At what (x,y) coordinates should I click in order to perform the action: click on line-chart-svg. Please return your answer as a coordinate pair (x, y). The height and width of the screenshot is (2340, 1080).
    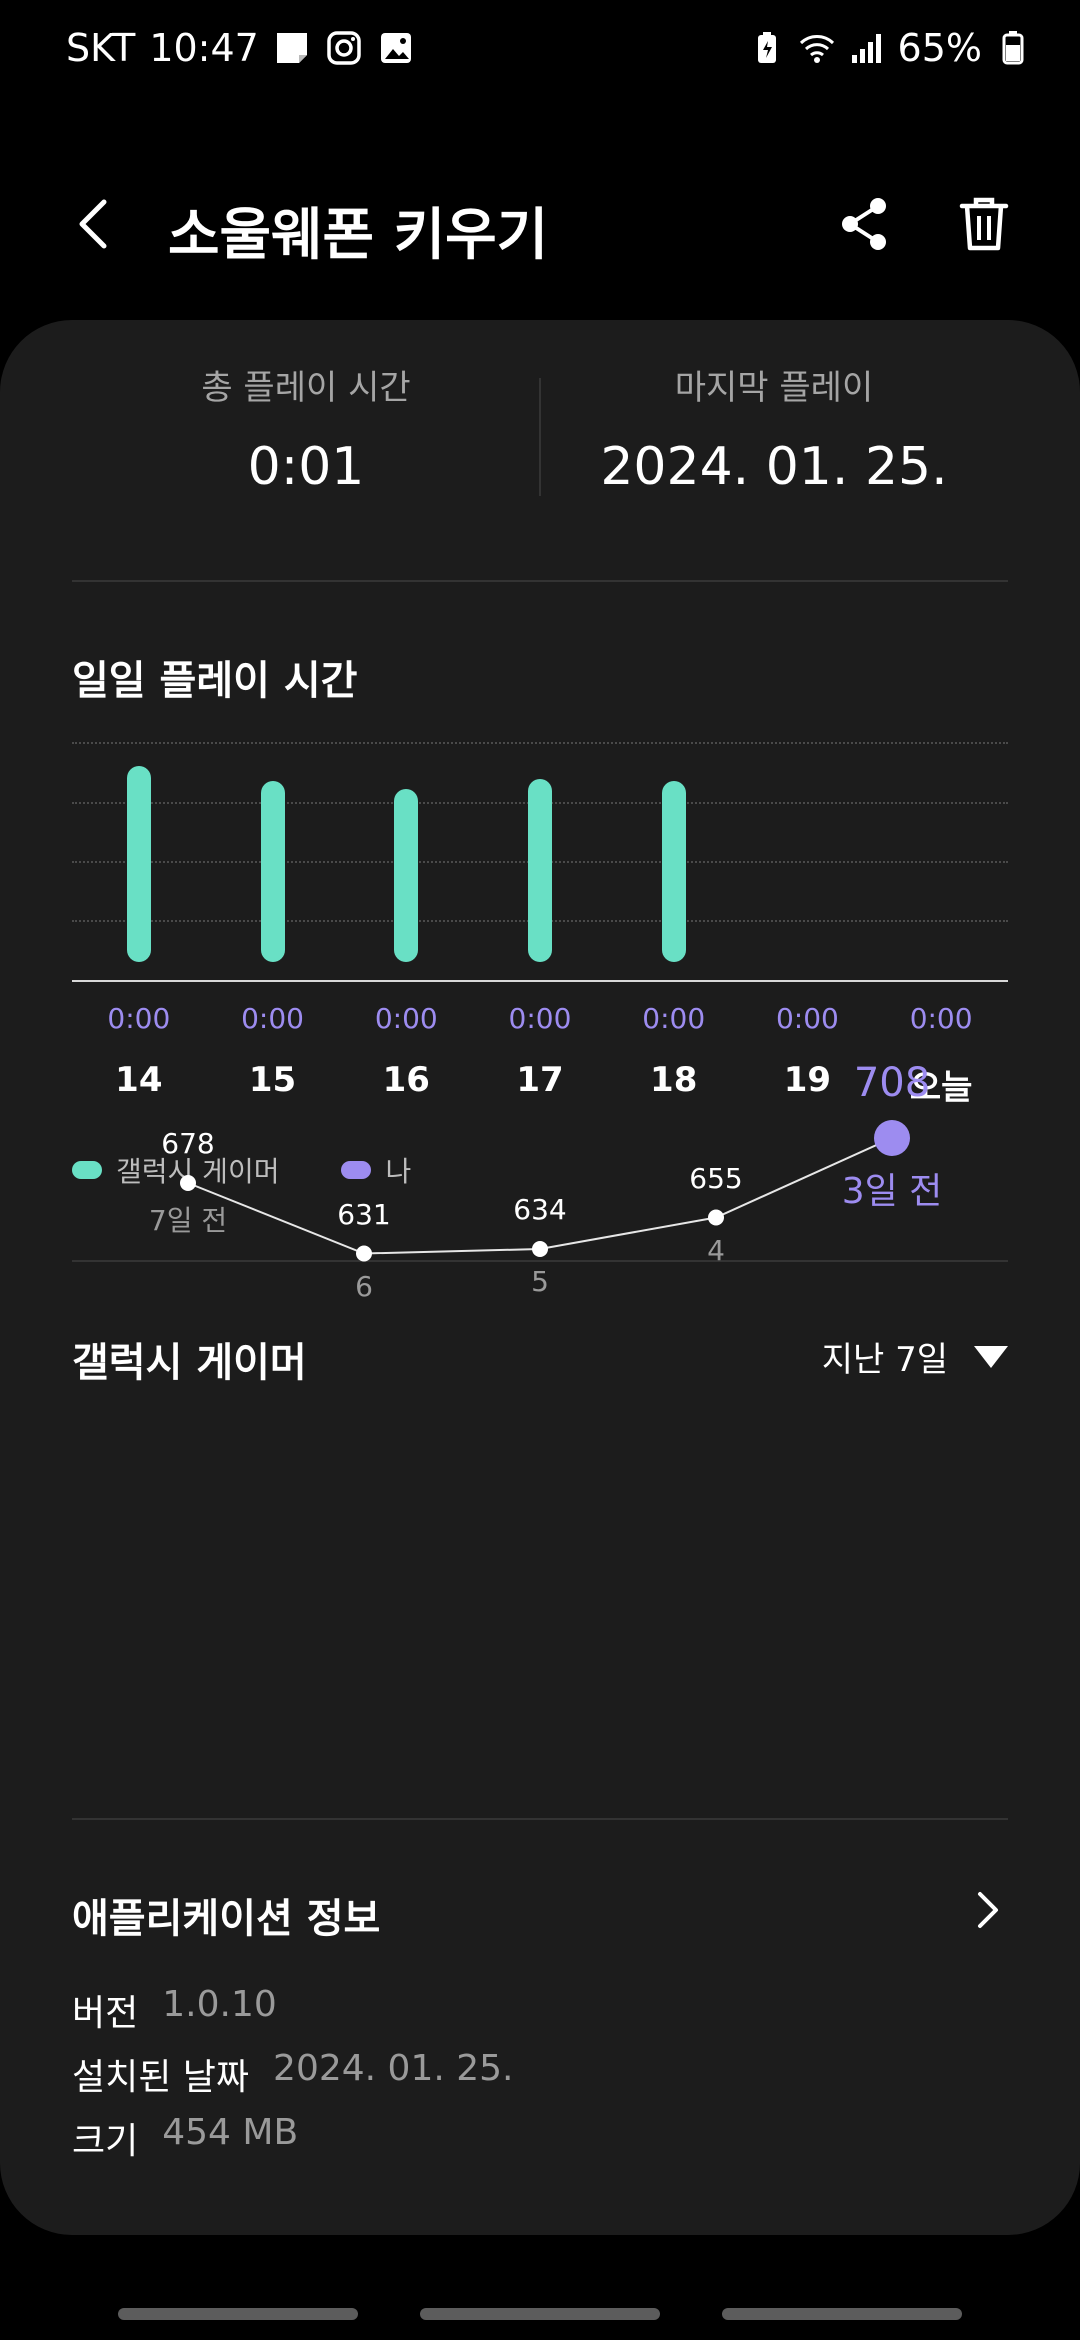
    Looking at the image, I should click on (545, 1191).